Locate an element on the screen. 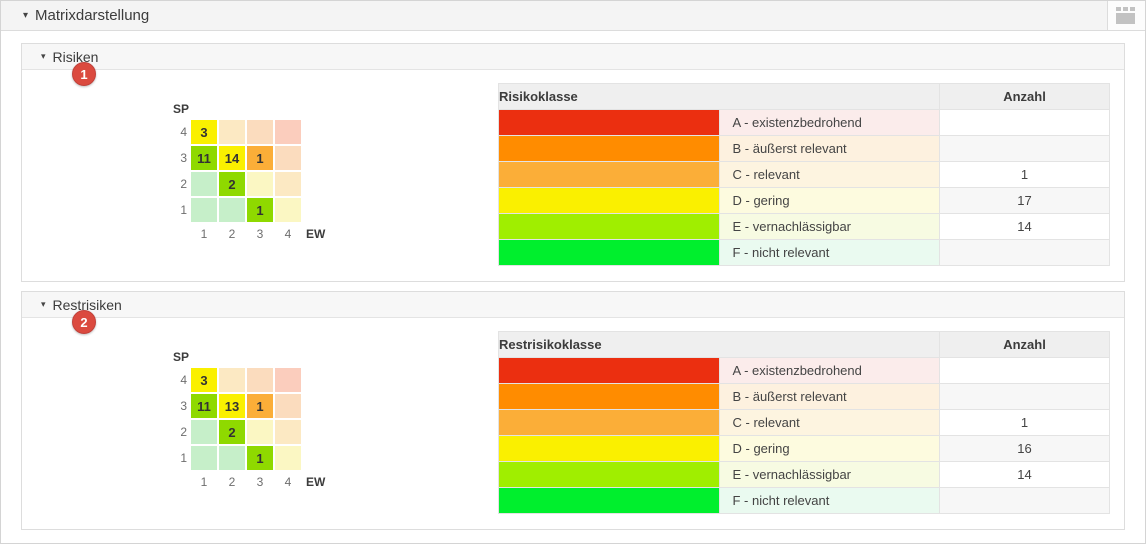 The height and width of the screenshot is (544, 1146). count-cell: 1 is located at coordinates (1024, 174).